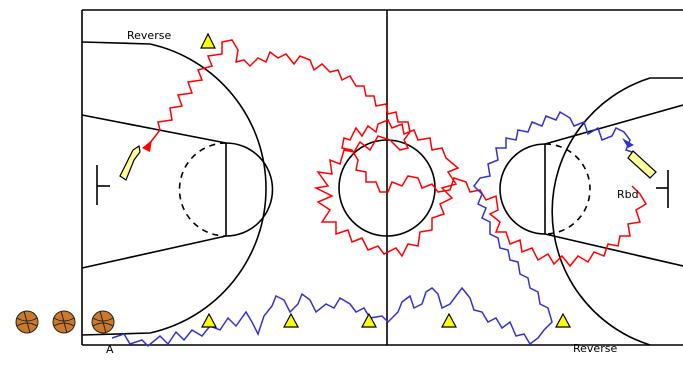  What do you see at coordinates (628, 143) in the screenshot?
I see `blue-path-arrowhead` at bounding box center [628, 143].